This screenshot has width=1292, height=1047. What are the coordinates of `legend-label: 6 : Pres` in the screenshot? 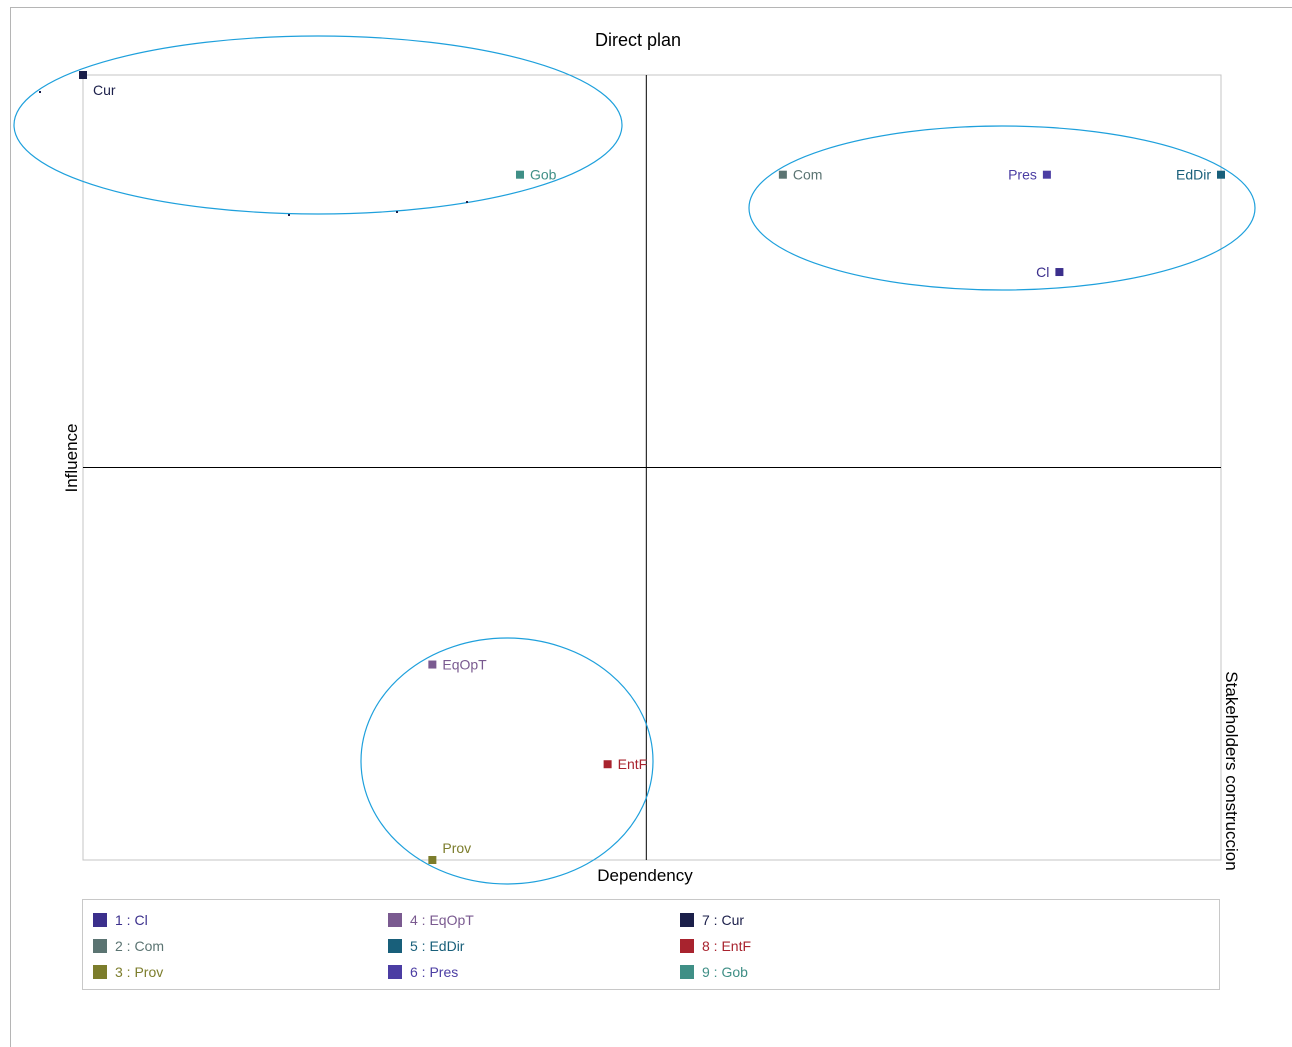 It's located at (434, 972).